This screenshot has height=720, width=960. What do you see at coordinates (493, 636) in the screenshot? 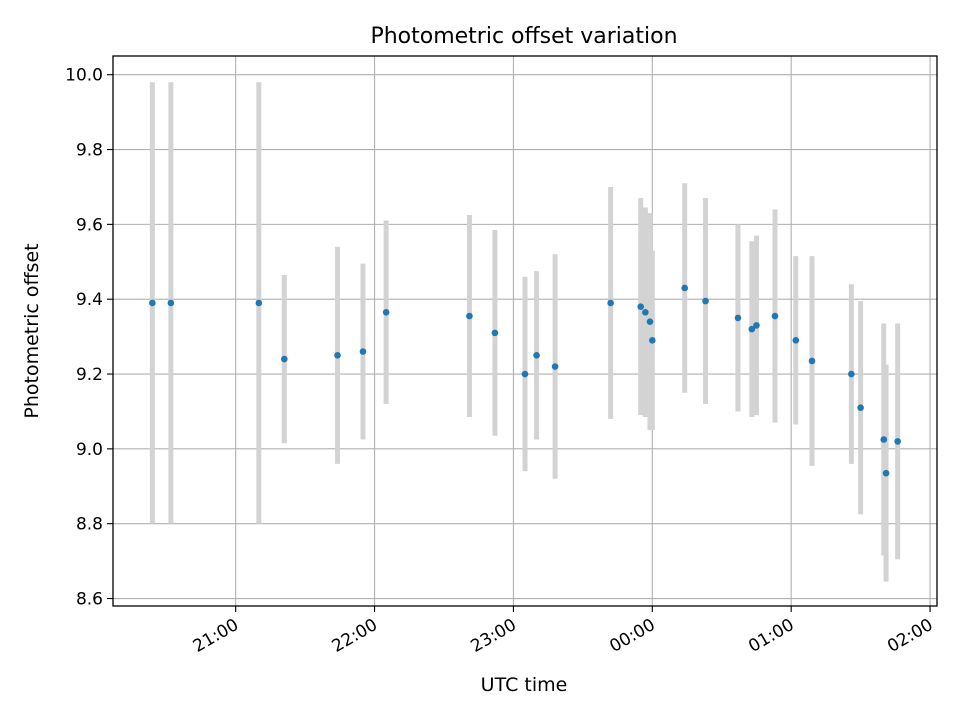
I see `x-tick-label: 23:00` at bounding box center [493, 636].